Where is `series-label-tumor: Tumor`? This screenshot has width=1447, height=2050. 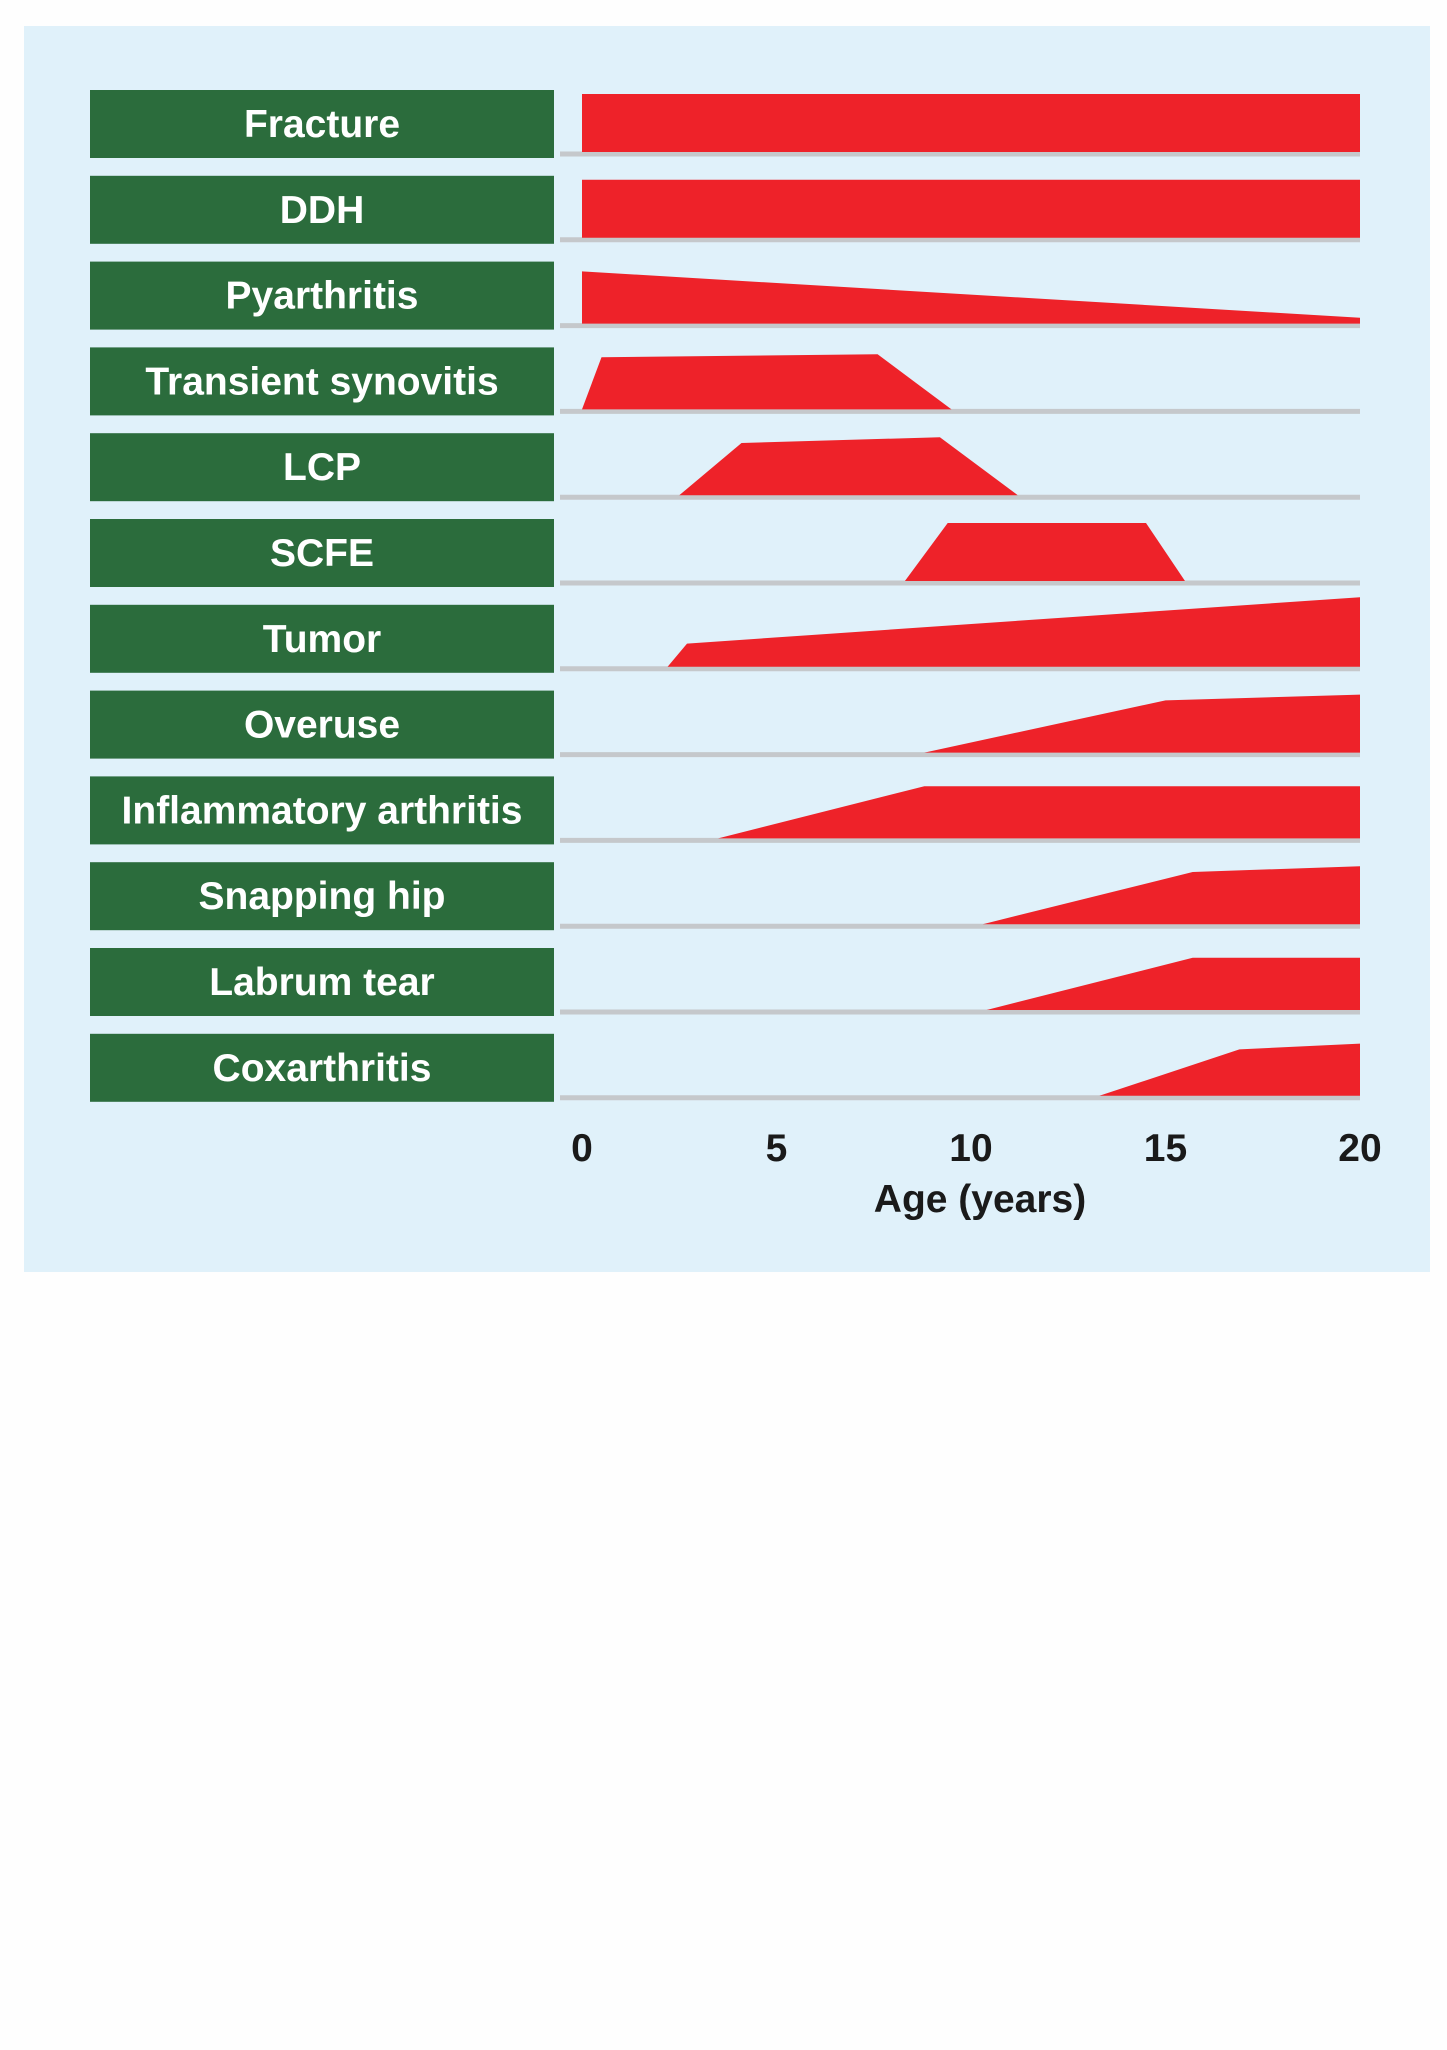
series-label-tumor: Tumor is located at coordinates (322, 639).